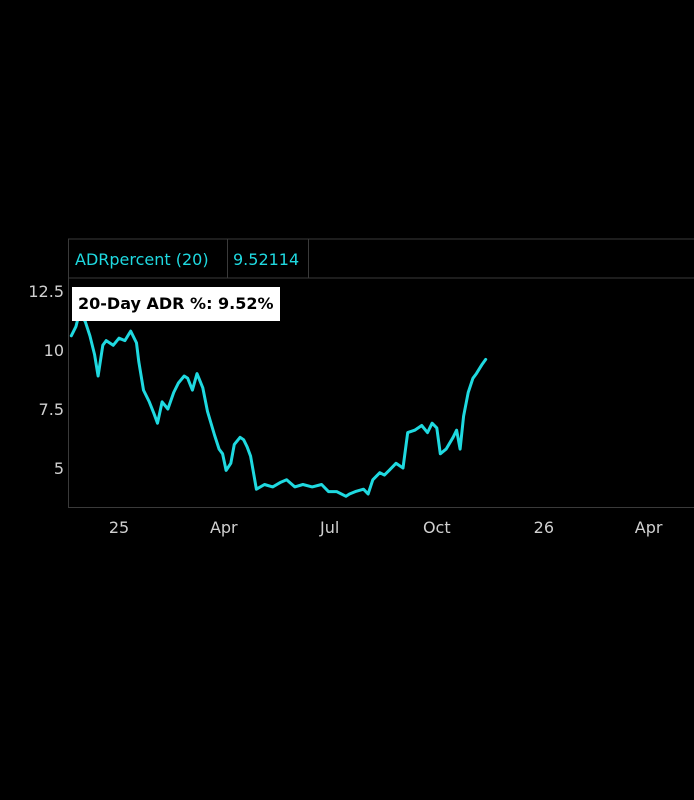 The height and width of the screenshot is (800, 694). Describe the element at coordinates (329, 527) in the screenshot. I see `x-tick-label: Jul` at that location.